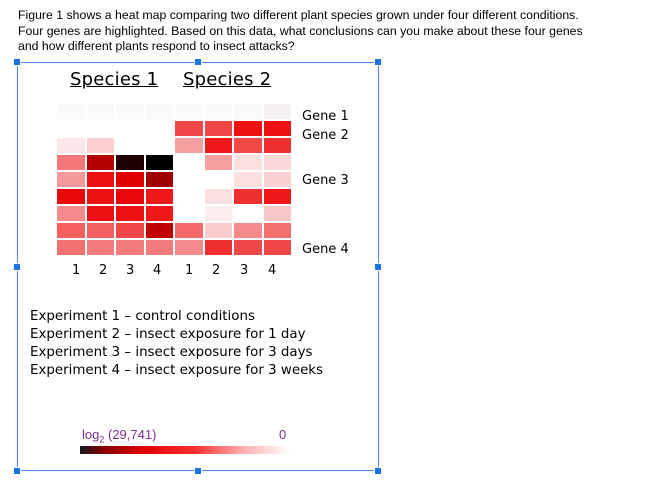  Describe the element at coordinates (378, 267) in the screenshot. I see `resize-handle-middle-right` at that location.